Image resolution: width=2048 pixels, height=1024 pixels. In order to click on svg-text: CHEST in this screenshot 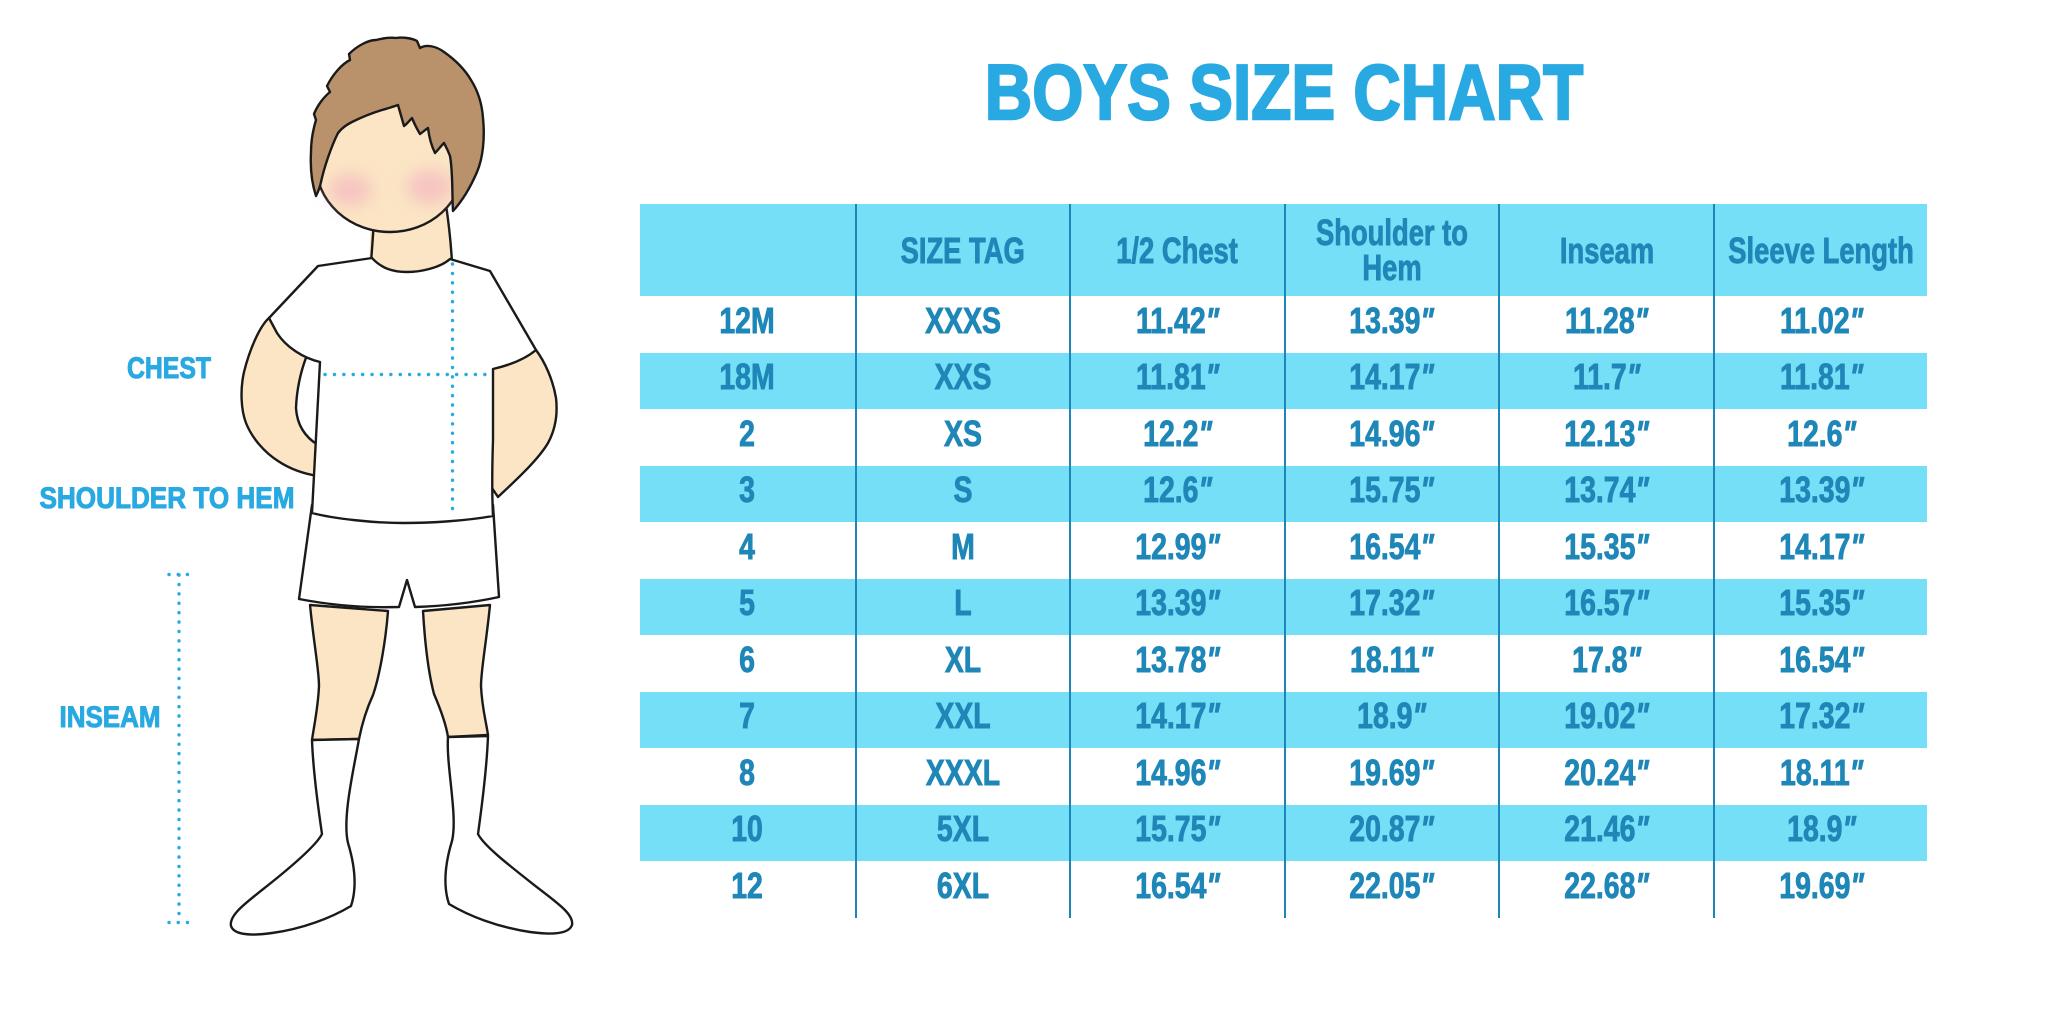, I will do `click(169, 368)`.